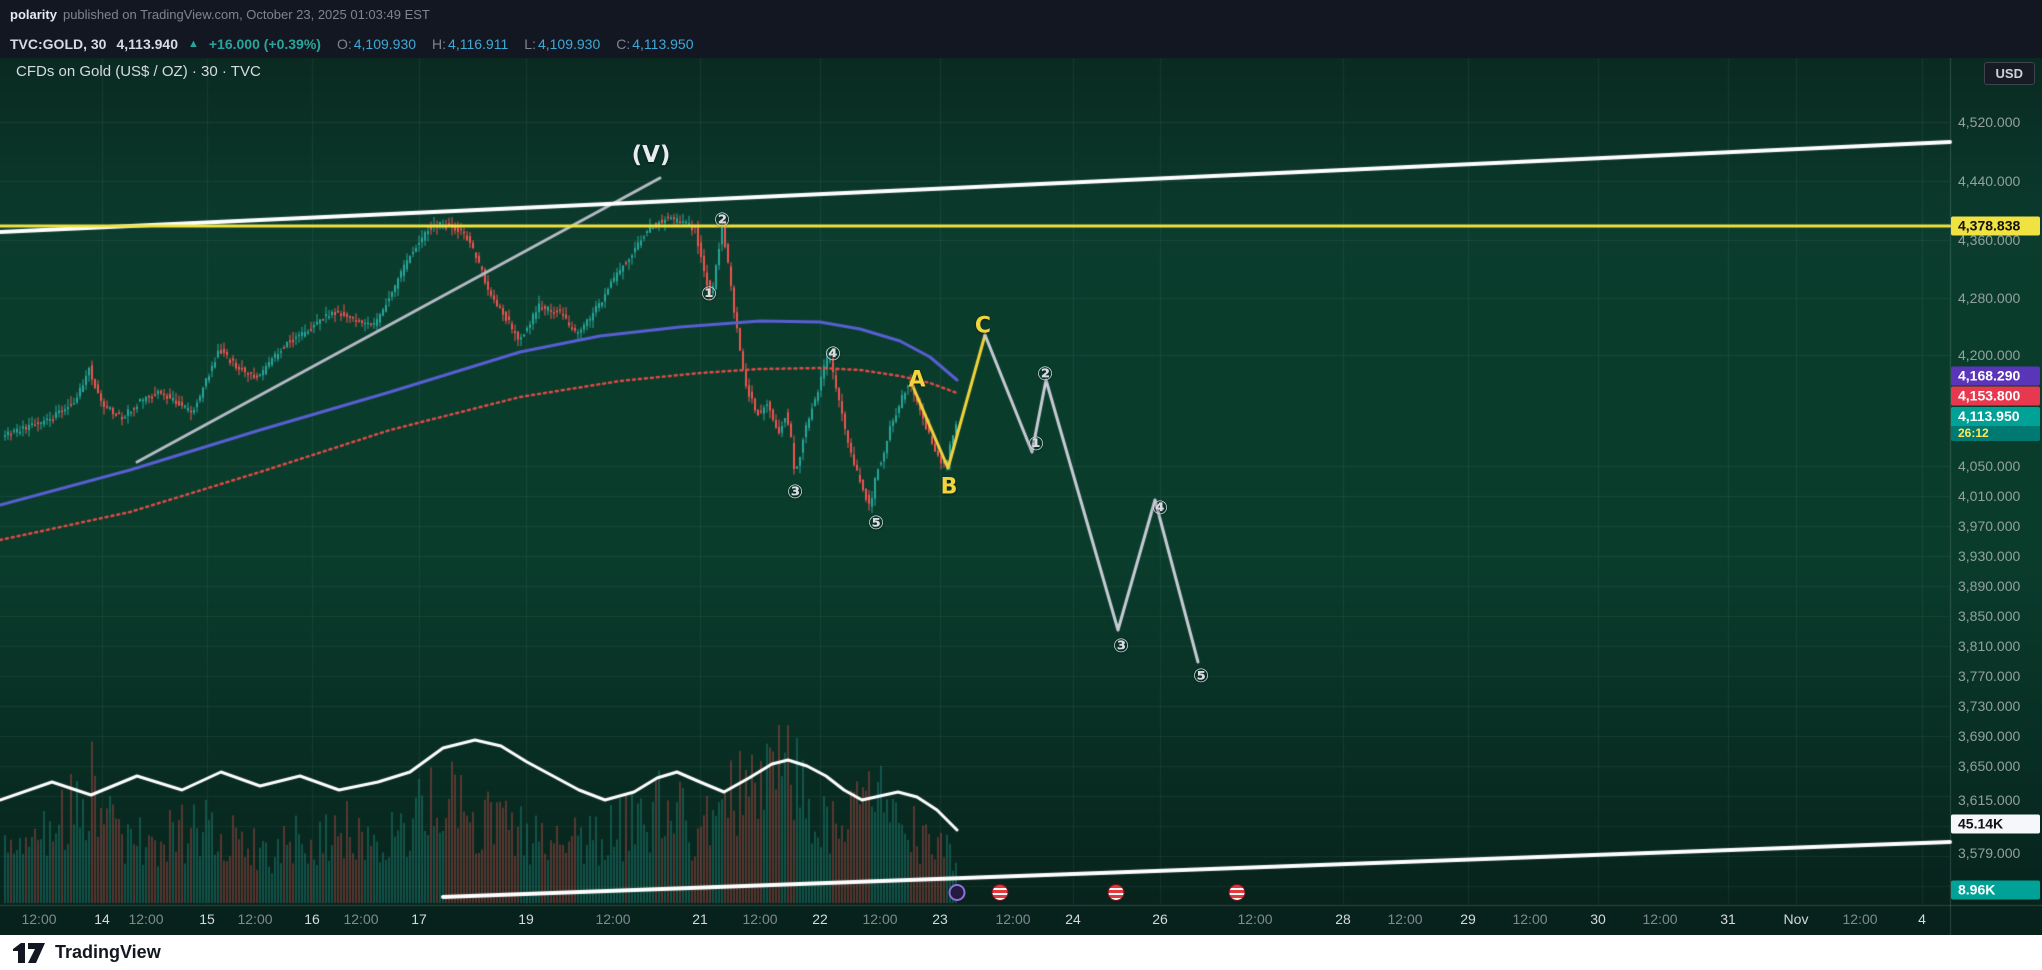 Image resolution: width=2042 pixels, height=970 pixels. I want to click on ohlc-low-value: 4,109.930, so click(569, 43).